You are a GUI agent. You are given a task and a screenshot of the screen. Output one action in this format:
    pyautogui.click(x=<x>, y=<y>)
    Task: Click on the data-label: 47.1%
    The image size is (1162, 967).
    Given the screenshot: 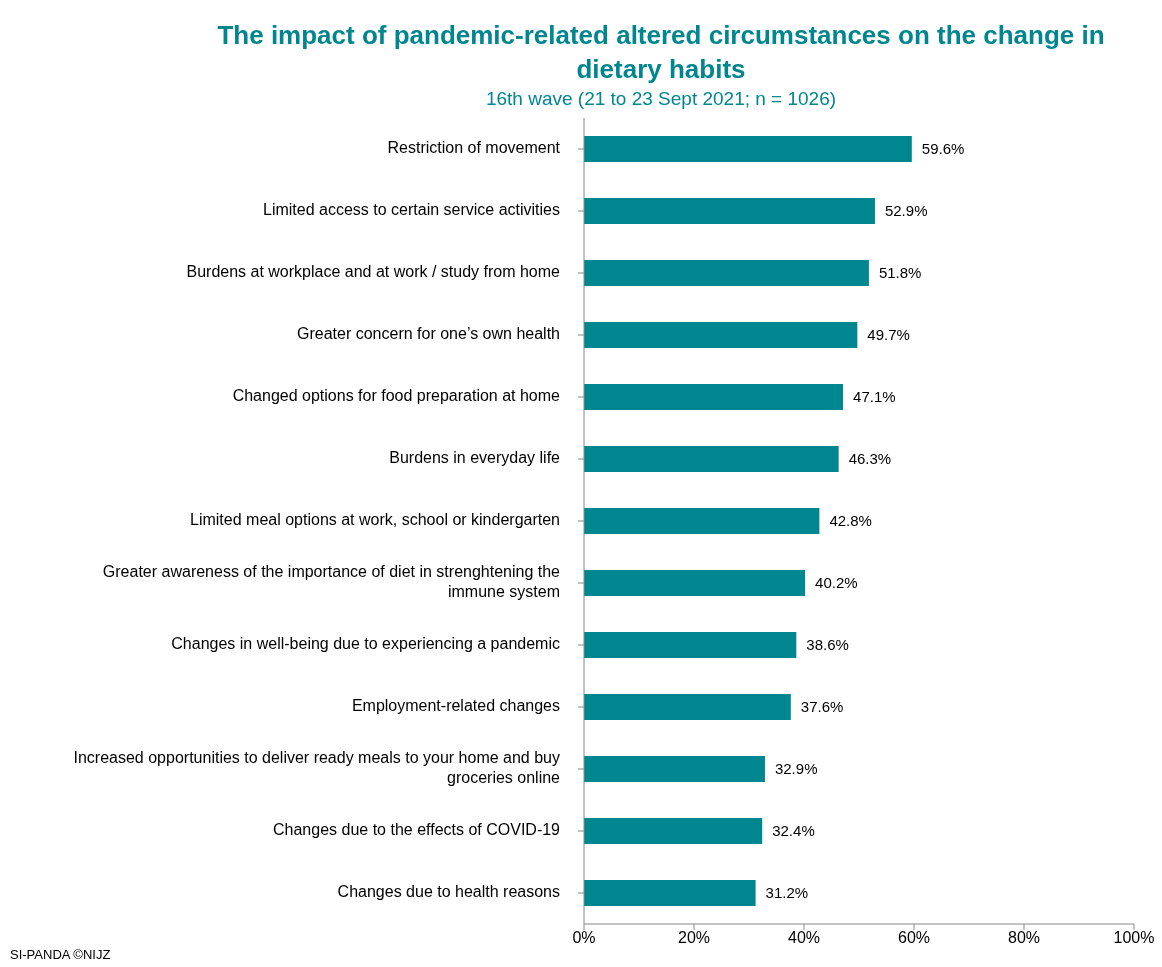 What is the action you would take?
    pyautogui.click(x=874, y=397)
    